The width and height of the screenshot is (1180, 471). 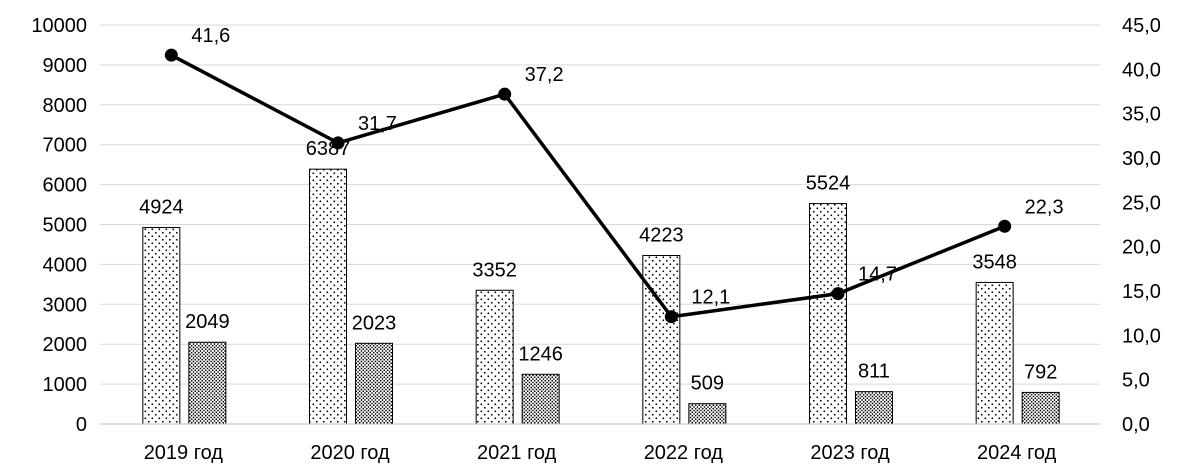 I want to click on bar-value-label: 811, so click(x=874, y=372).